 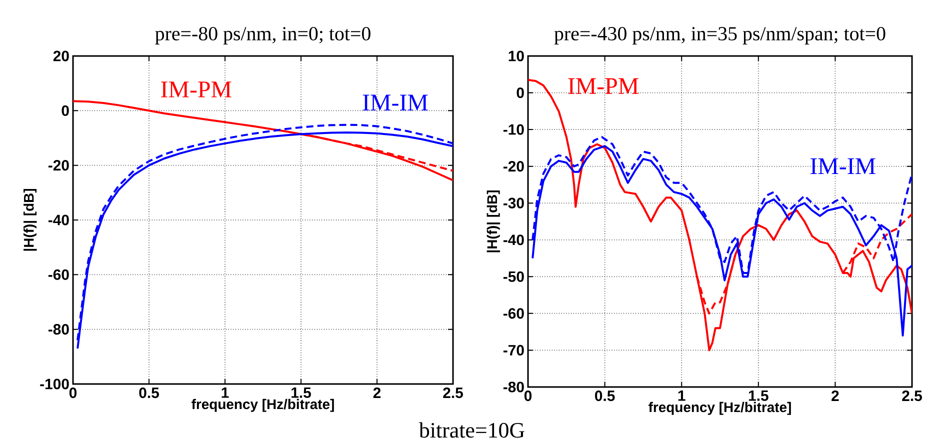 What do you see at coordinates (262, 35) in the screenshot?
I see `chart-title: pre=-80 ps/nm, in=0; tot=0` at bounding box center [262, 35].